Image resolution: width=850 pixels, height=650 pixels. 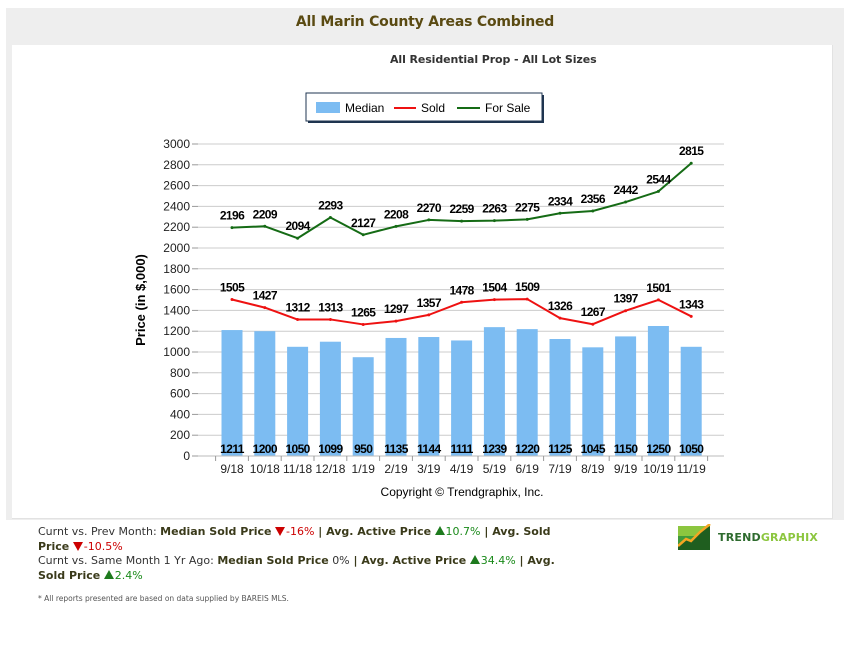 What do you see at coordinates (527, 449) in the screenshot?
I see `bar-label: 1220` at bounding box center [527, 449].